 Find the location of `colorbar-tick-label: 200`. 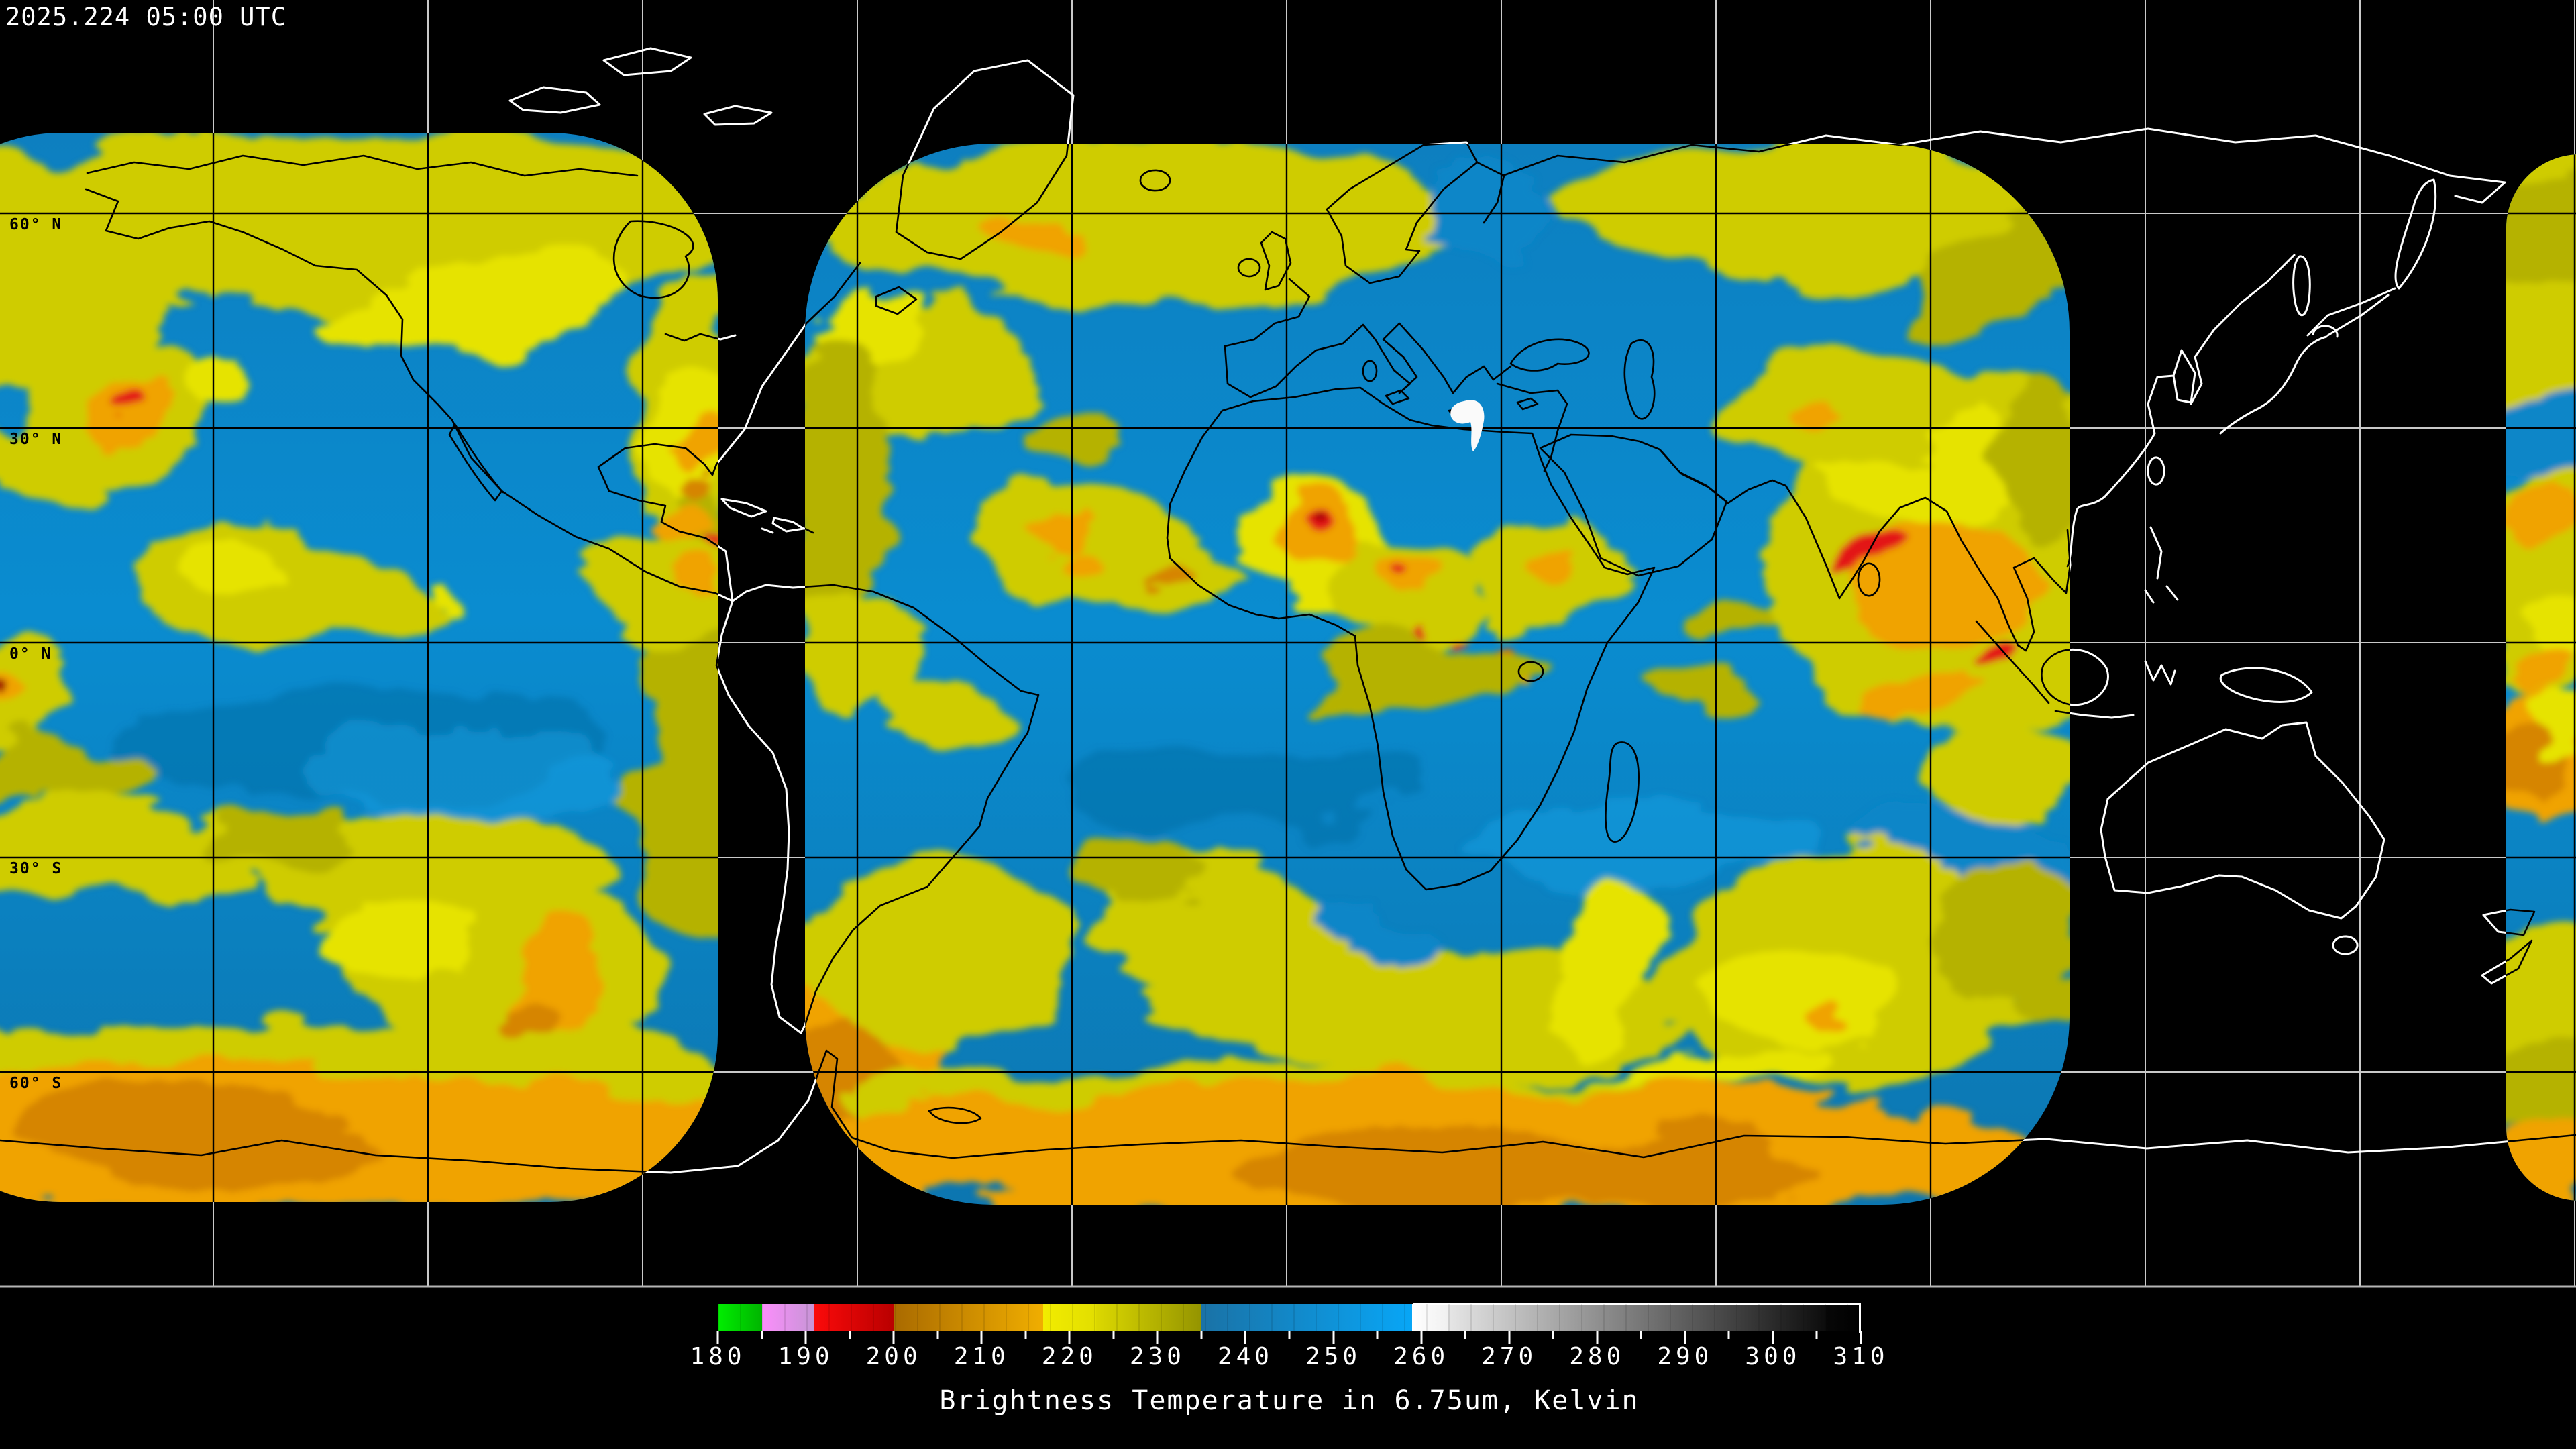

colorbar-tick-label: 200 is located at coordinates (893, 1357).